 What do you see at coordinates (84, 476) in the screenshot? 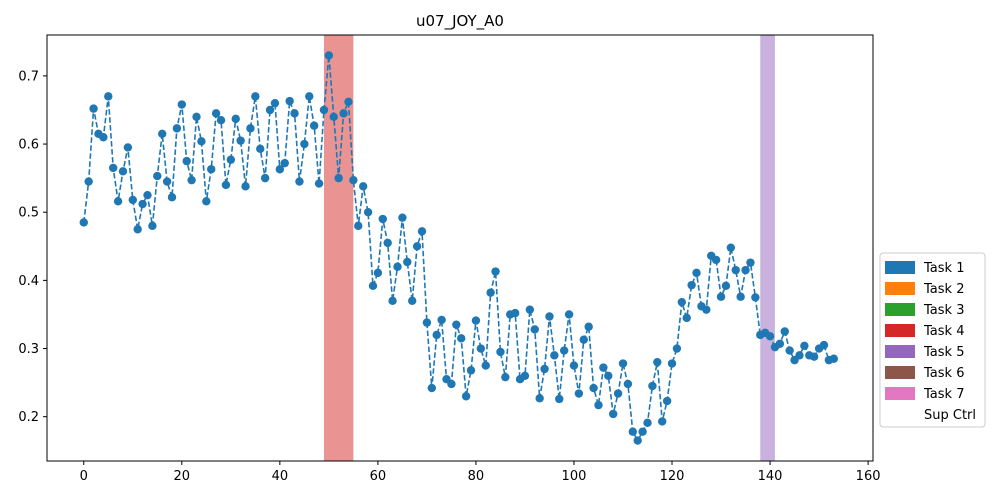
I see `x-tick-label: 0` at bounding box center [84, 476].